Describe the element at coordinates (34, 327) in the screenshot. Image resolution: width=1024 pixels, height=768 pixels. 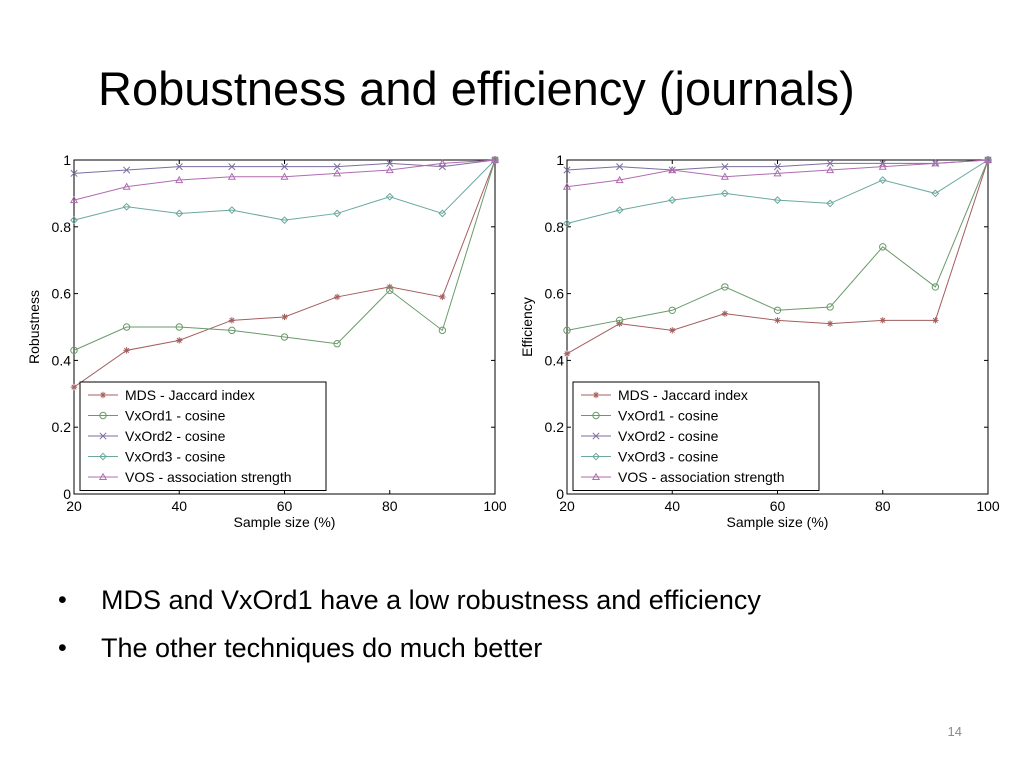
I see `y-axis-label: Robustness` at that location.